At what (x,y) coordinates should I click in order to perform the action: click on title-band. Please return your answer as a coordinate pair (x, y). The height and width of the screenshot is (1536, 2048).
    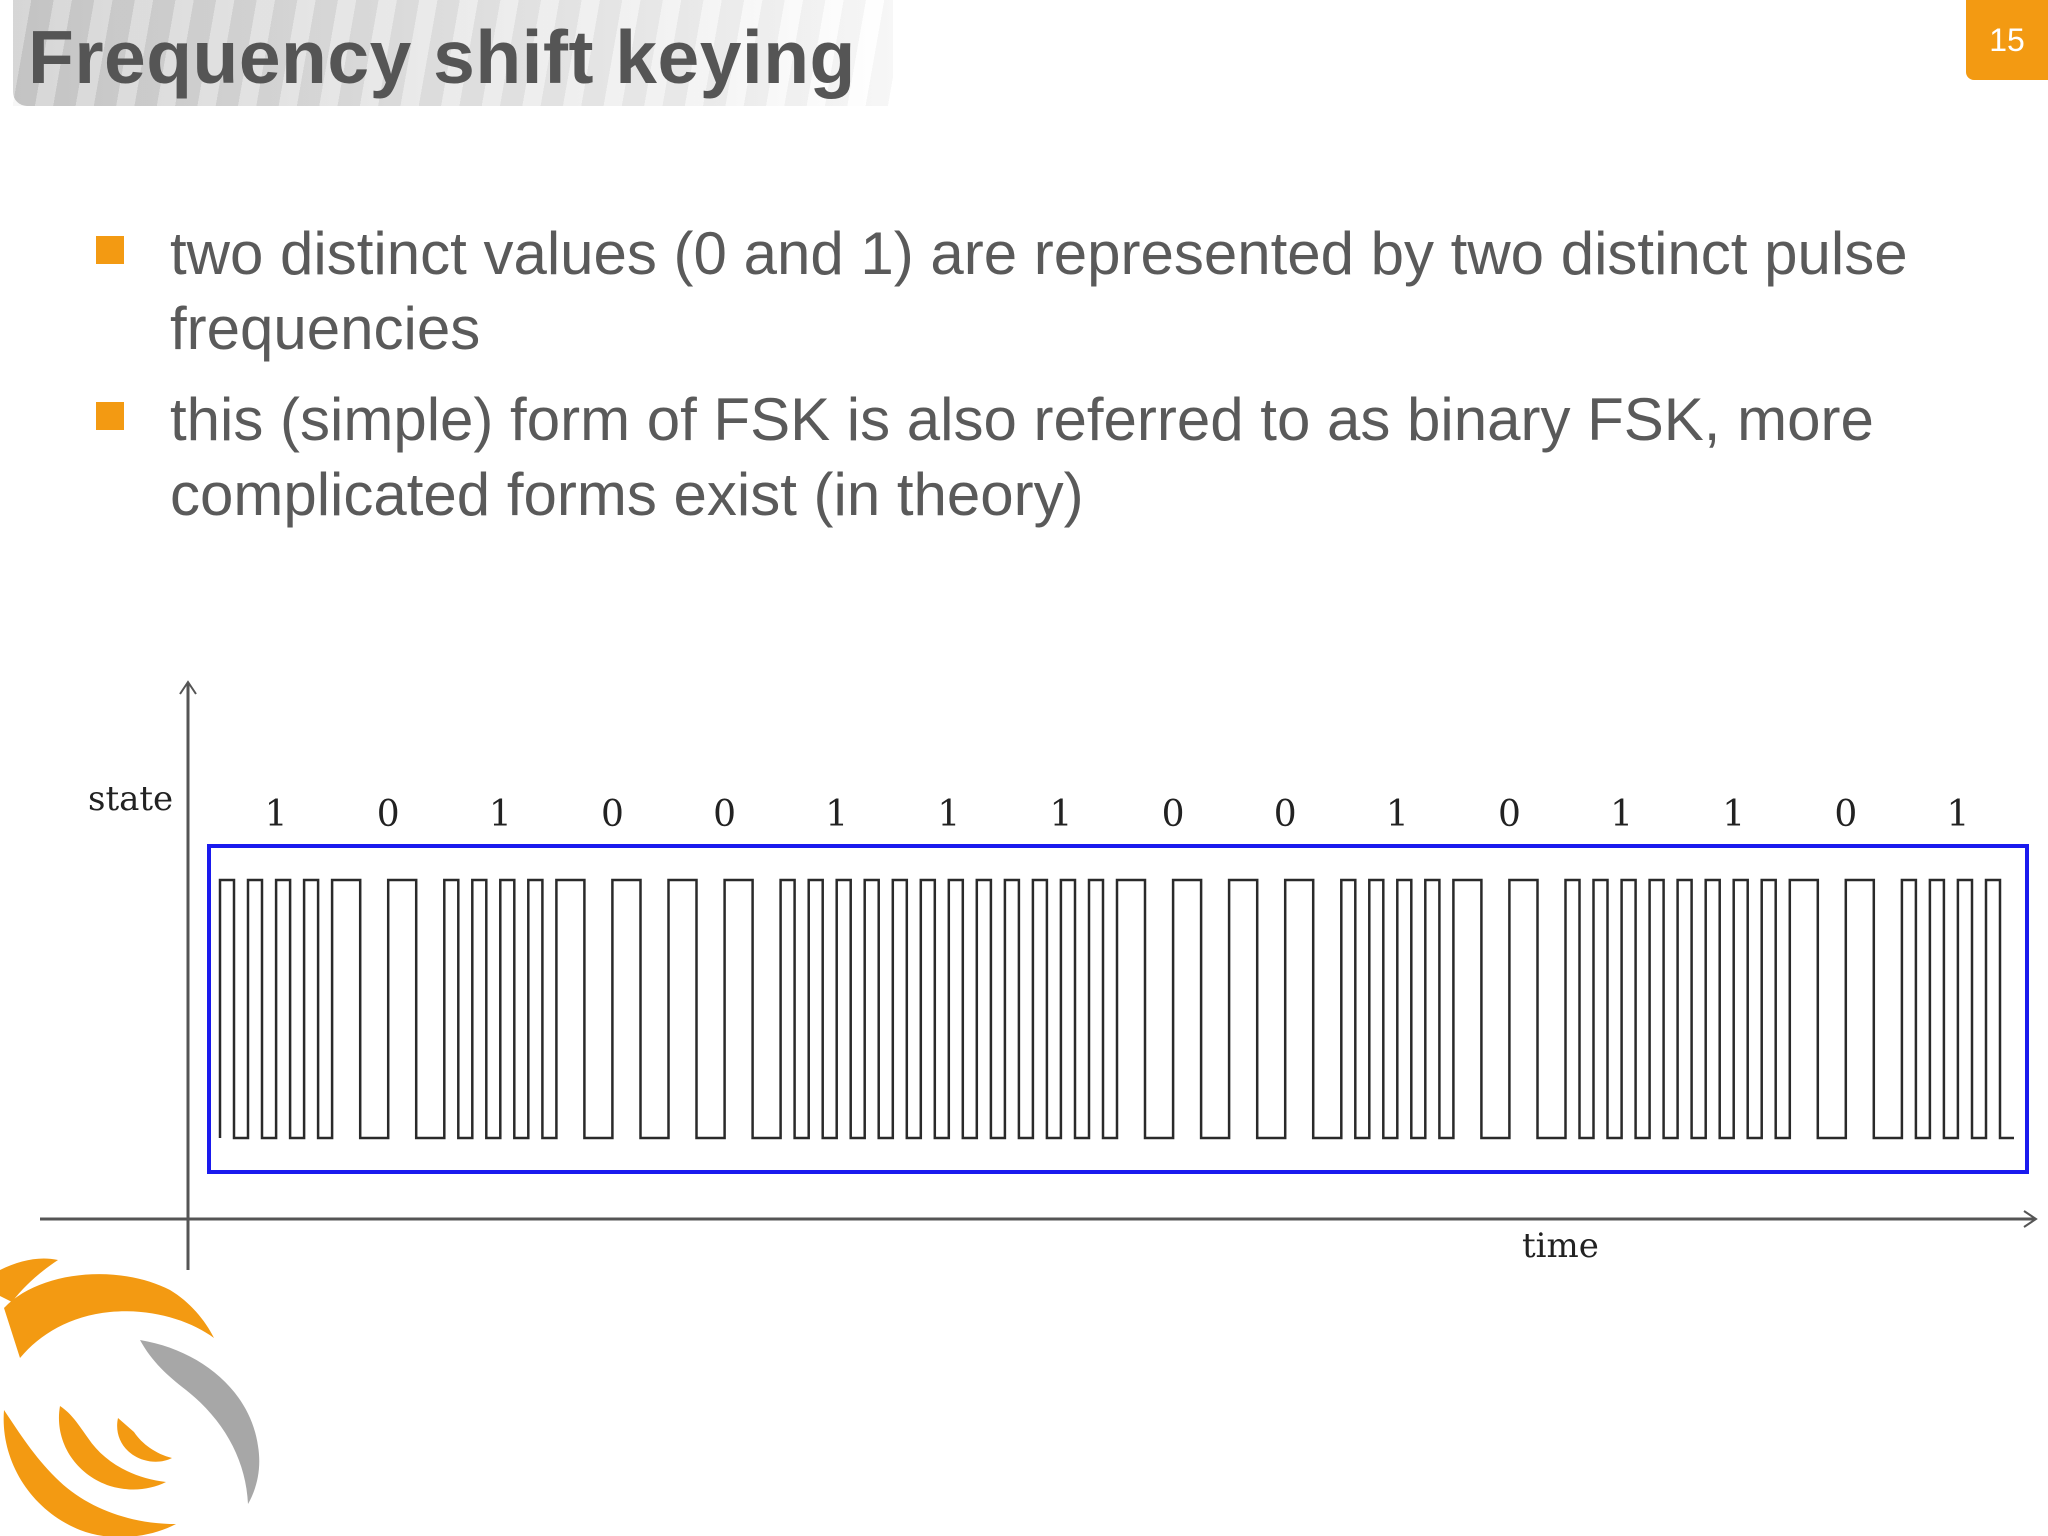
    Looking at the image, I should click on (453, 53).